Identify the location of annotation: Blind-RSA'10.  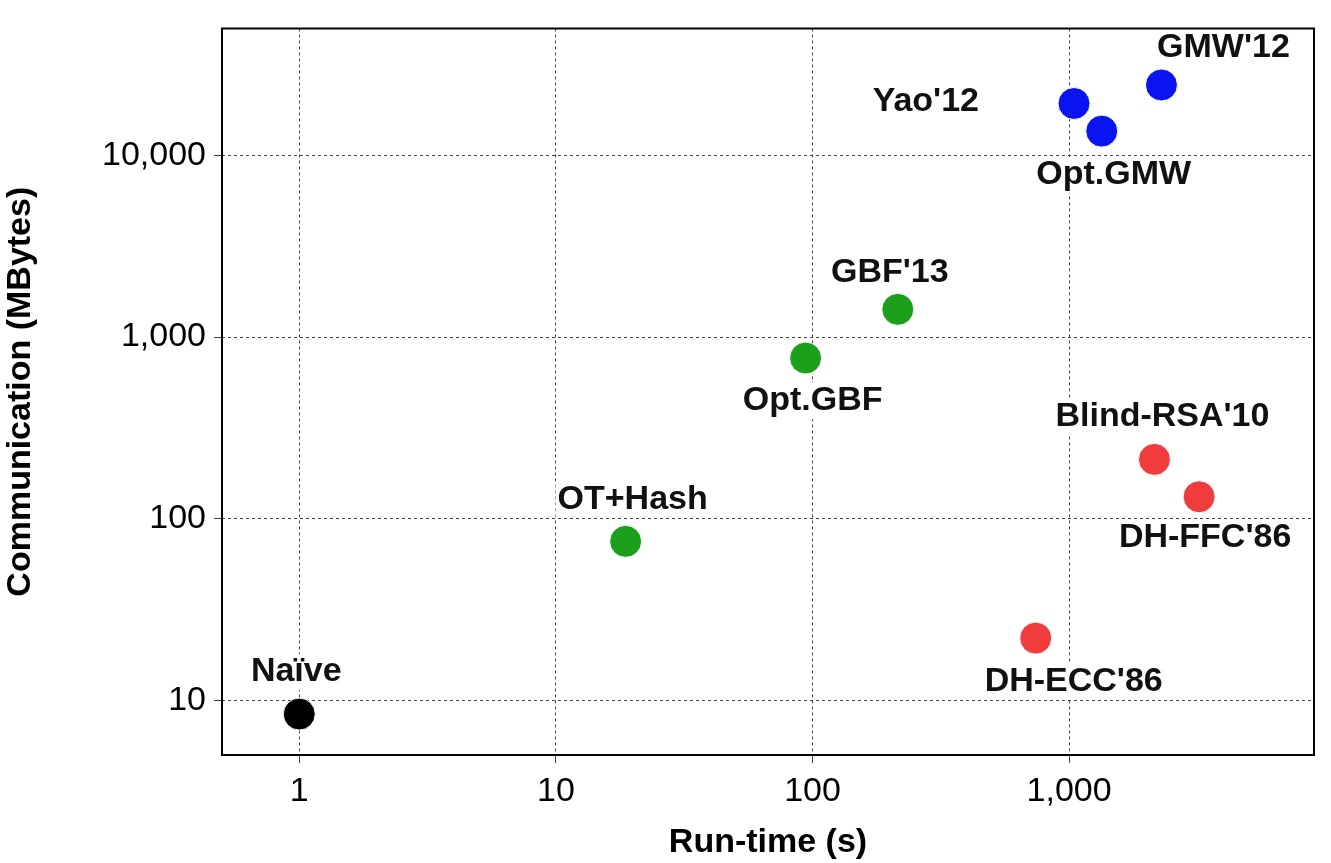
(1162, 413).